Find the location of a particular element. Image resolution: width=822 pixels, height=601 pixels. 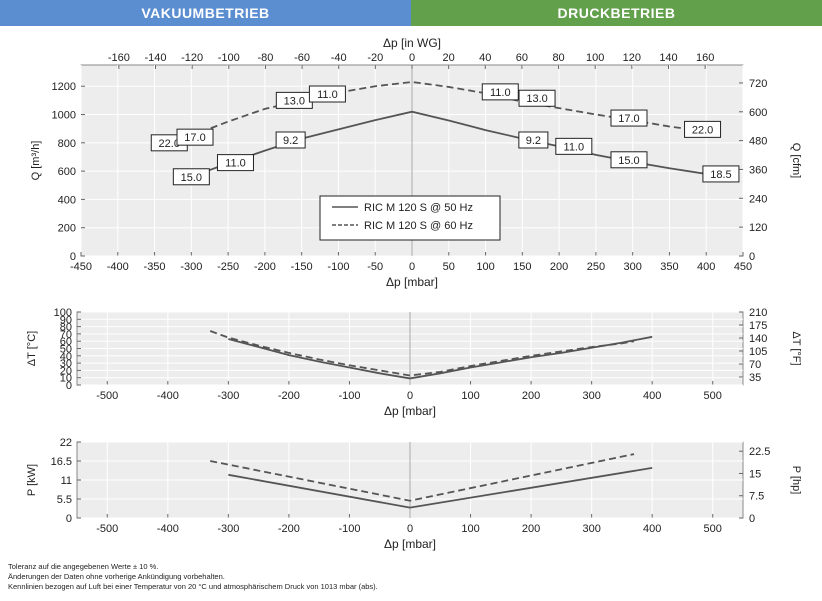

x-tick-label: -350 is located at coordinates (155, 267).